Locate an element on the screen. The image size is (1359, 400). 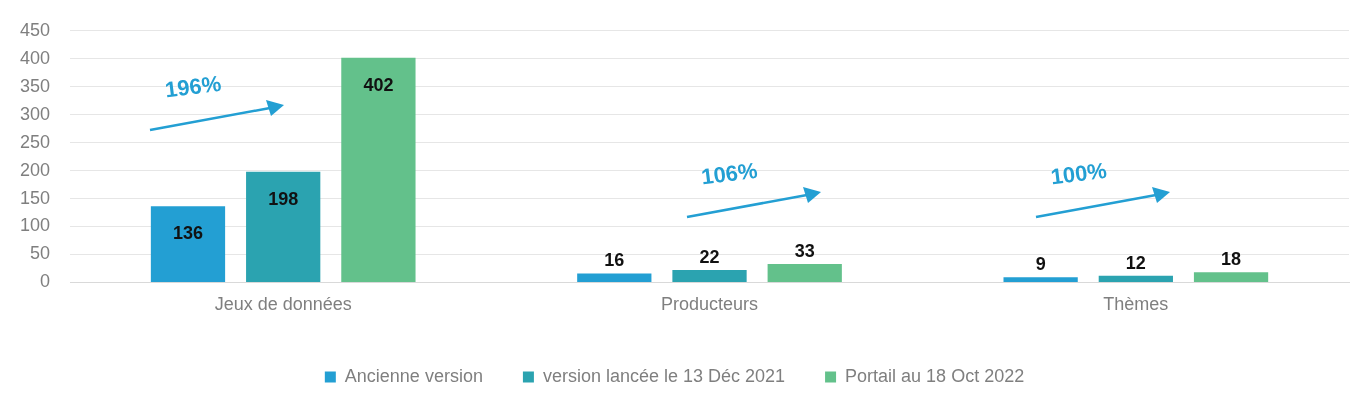
y-tick-label: 350 is located at coordinates (35, 85).